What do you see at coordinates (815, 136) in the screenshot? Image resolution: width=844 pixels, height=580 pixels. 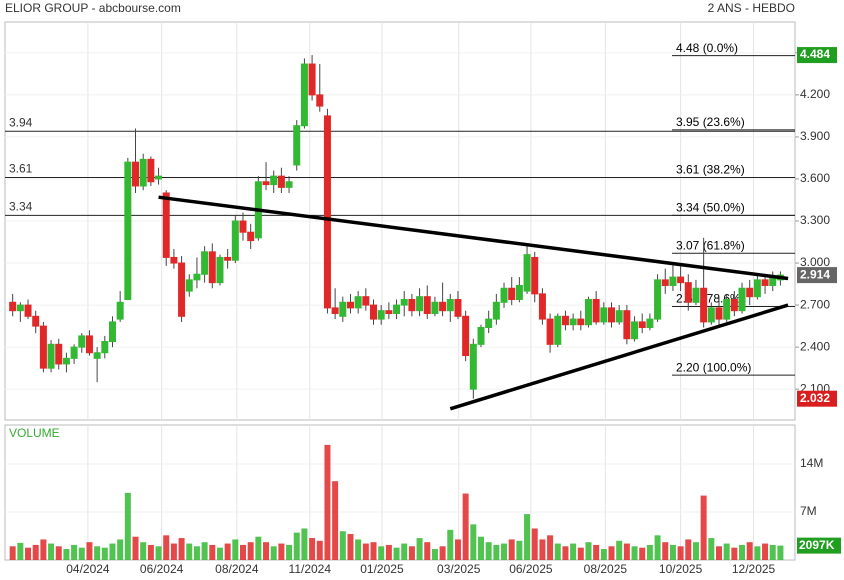 I see `y-tick-label: 3.900` at bounding box center [815, 136].